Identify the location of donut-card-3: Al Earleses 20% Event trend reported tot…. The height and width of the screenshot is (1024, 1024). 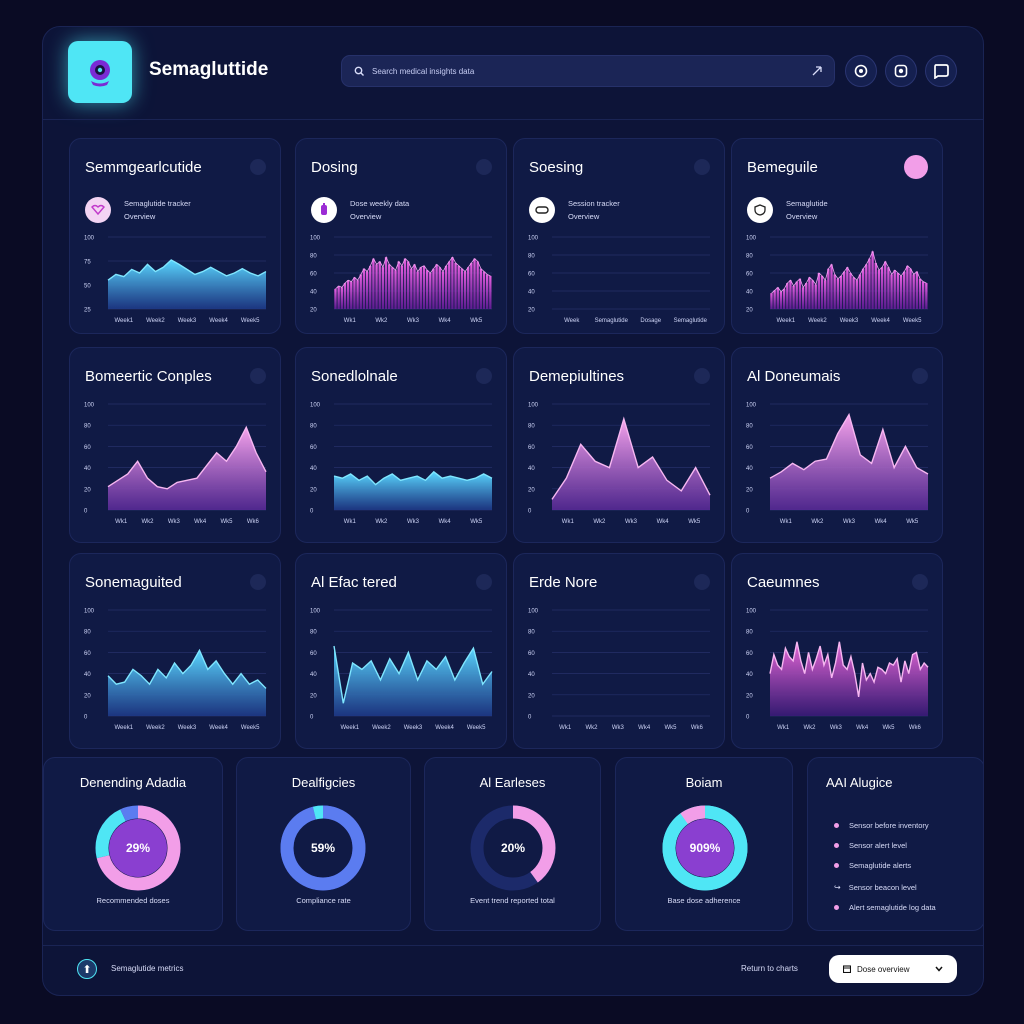
(512, 844).